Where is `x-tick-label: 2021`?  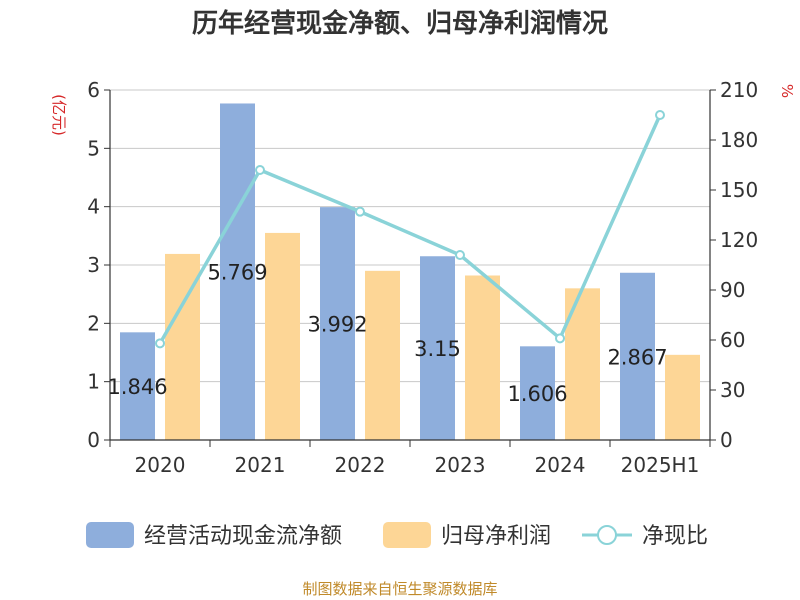 x-tick-label: 2021 is located at coordinates (260, 465).